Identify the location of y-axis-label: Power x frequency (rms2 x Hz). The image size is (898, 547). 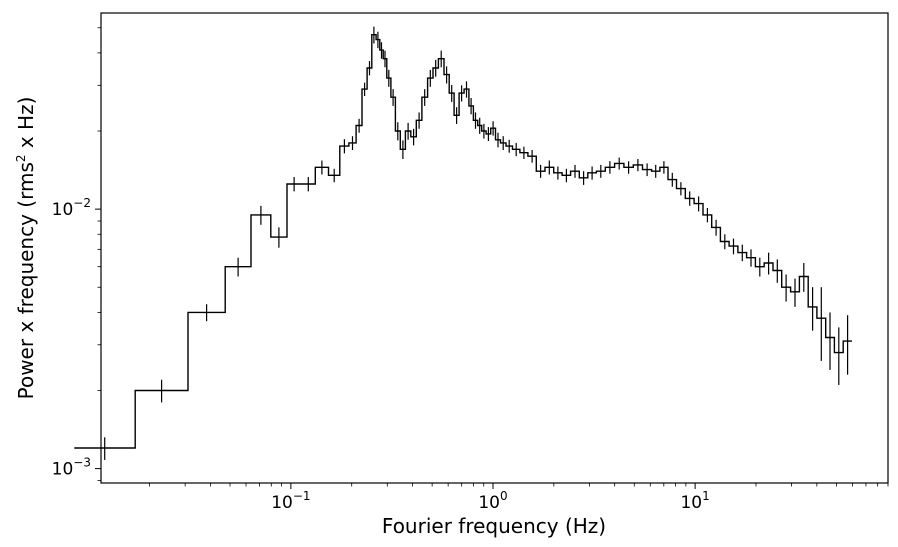
(26, 248).